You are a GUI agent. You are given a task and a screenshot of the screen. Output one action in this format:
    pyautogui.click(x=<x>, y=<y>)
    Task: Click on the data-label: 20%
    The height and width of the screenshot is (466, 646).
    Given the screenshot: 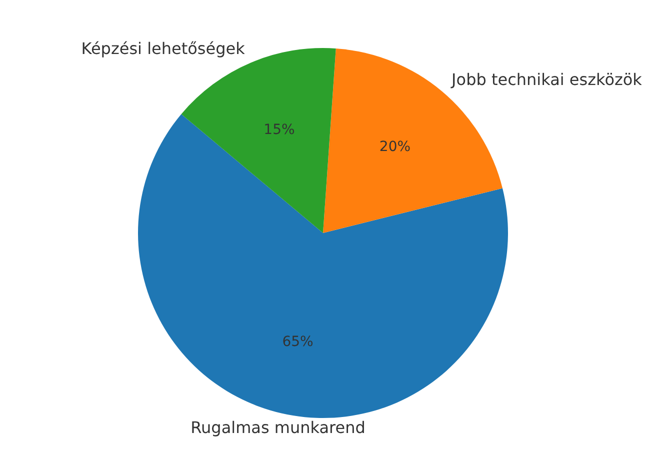 What is the action you would take?
    pyautogui.click(x=395, y=147)
    